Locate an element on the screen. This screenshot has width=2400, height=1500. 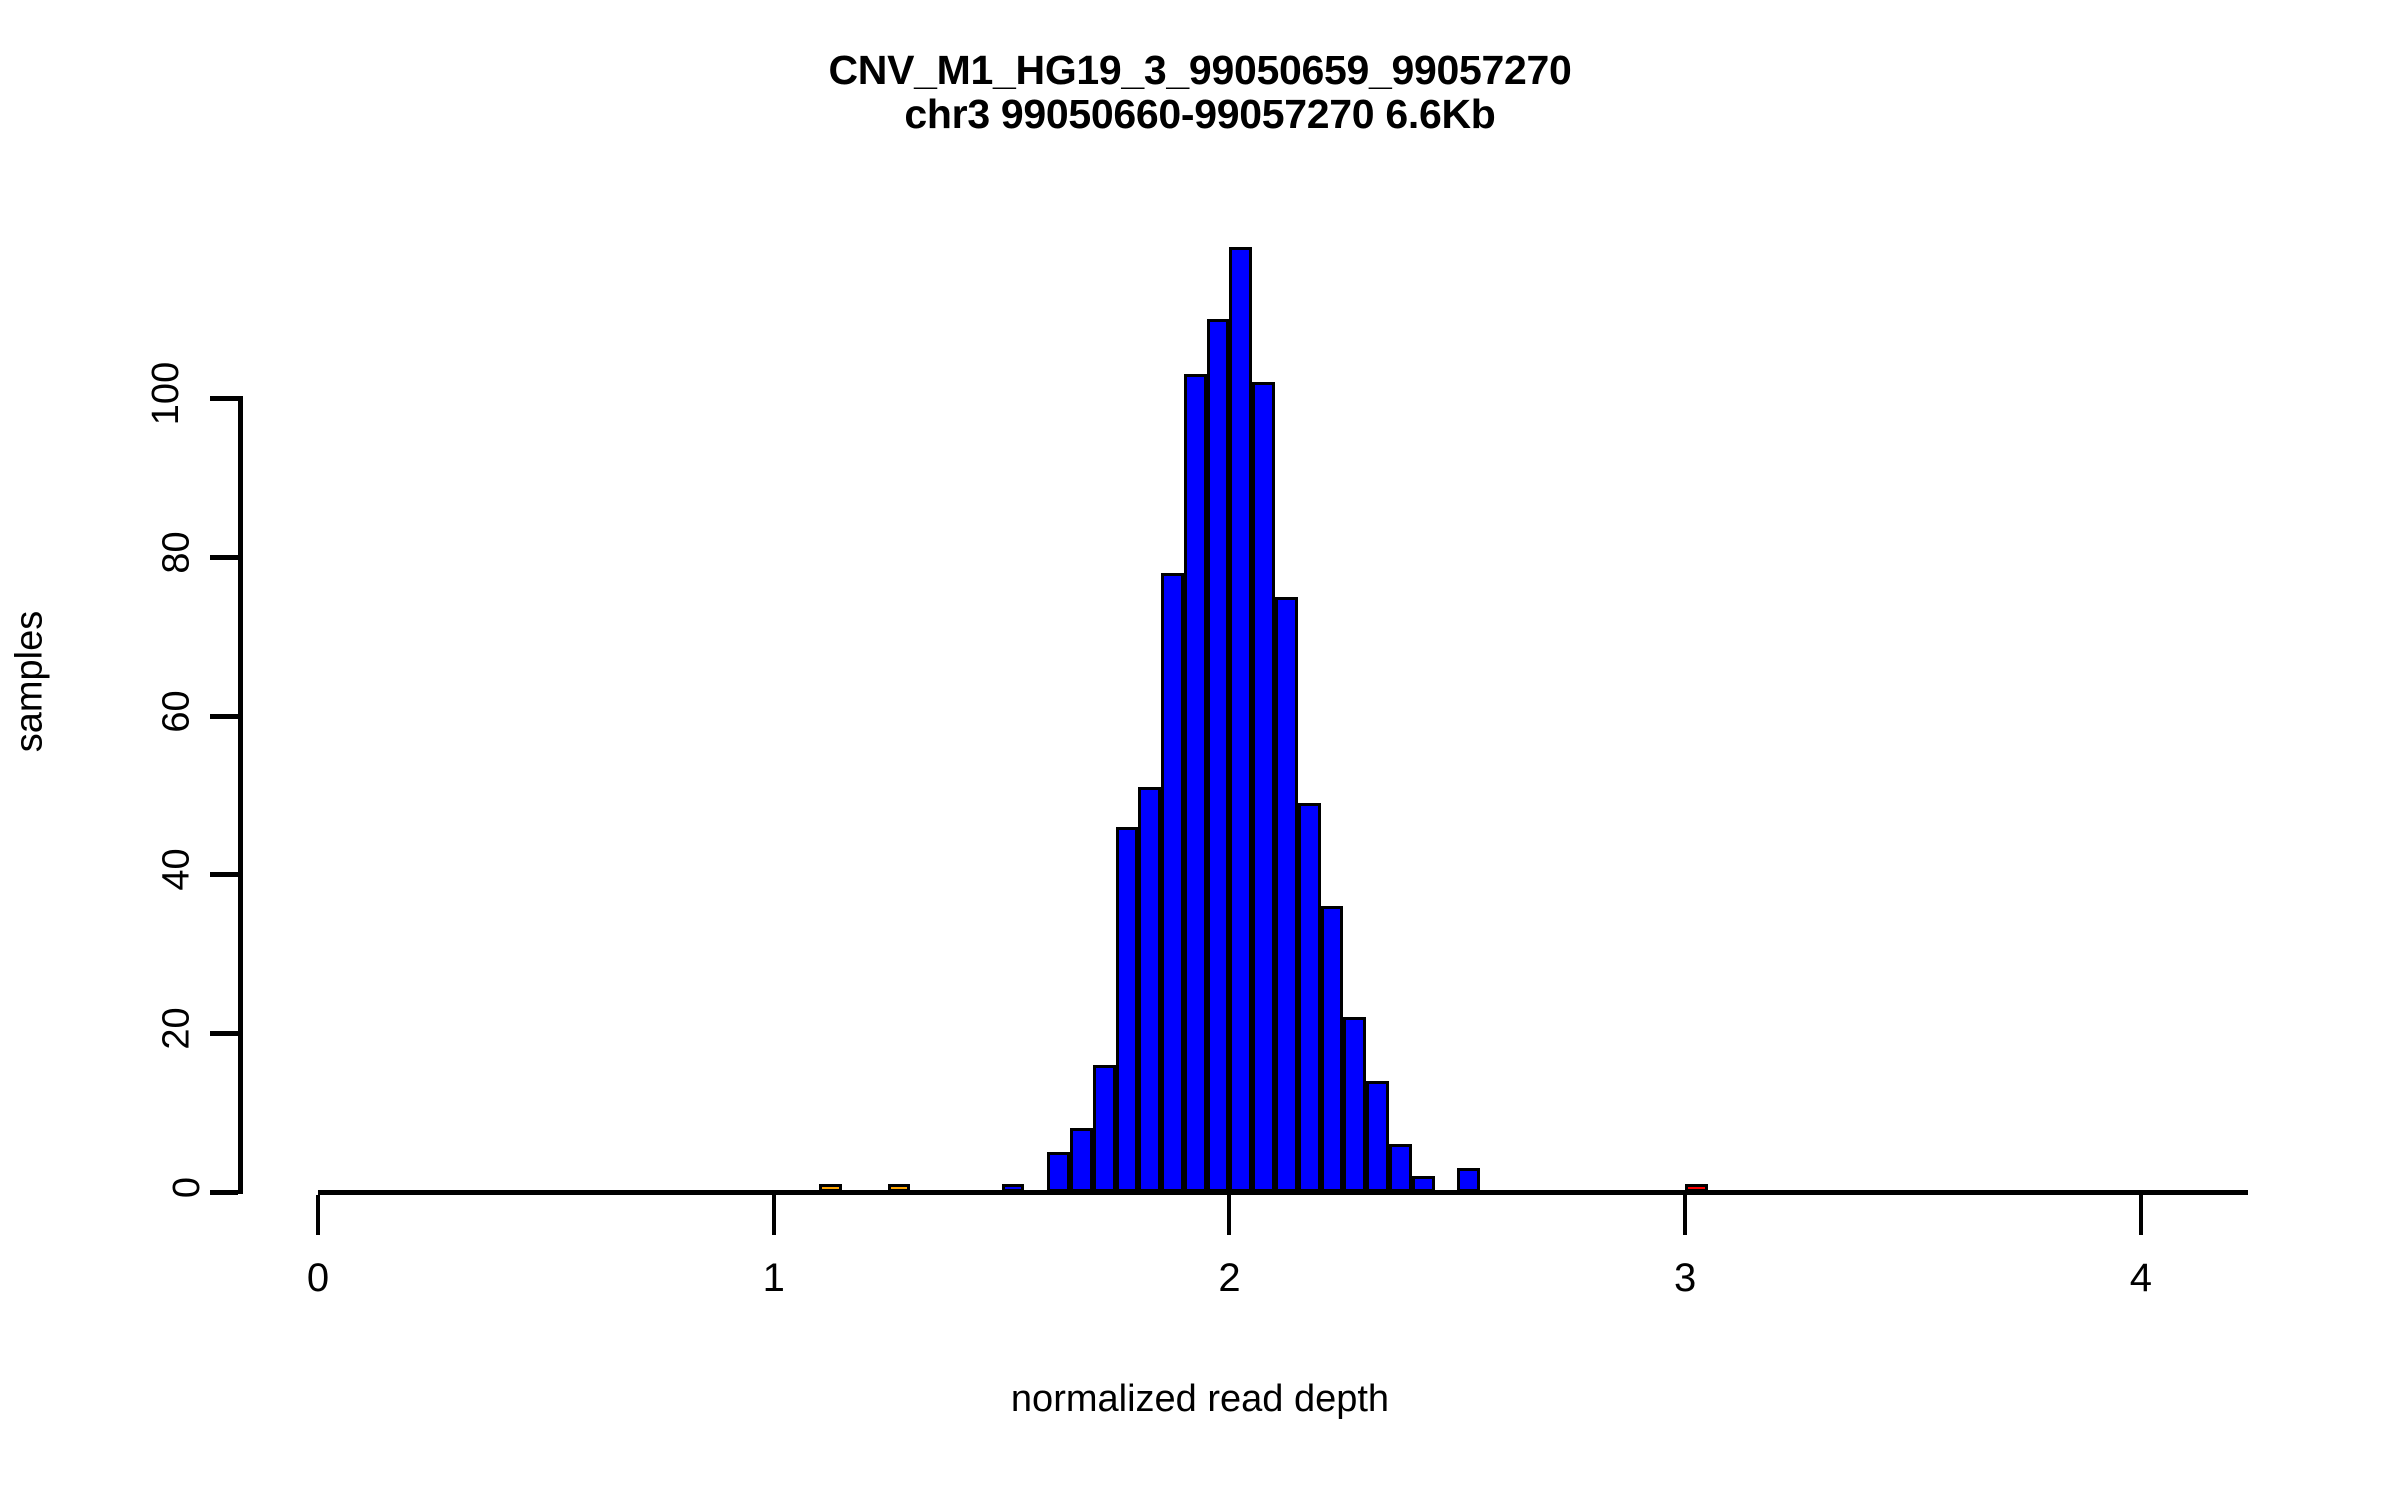
x-axis-tick-label: 4 is located at coordinates (2141, 1278).